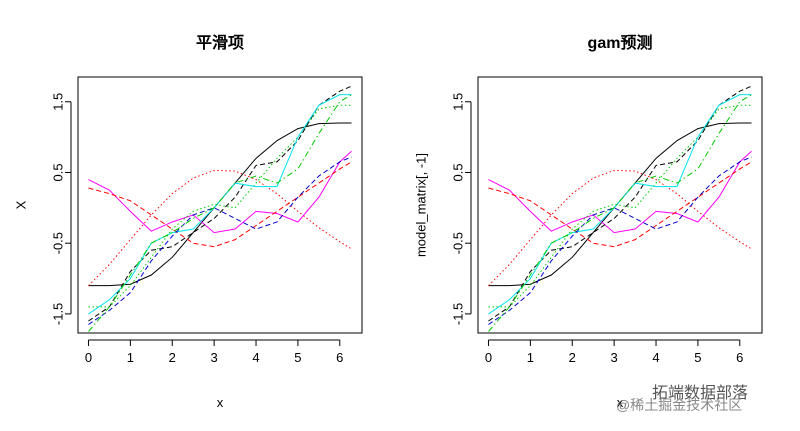 Image resolution: width=800 pixels, height=431 pixels. What do you see at coordinates (21, 204) in the screenshot?
I see `y-axis-label: X` at bounding box center [21, 204].